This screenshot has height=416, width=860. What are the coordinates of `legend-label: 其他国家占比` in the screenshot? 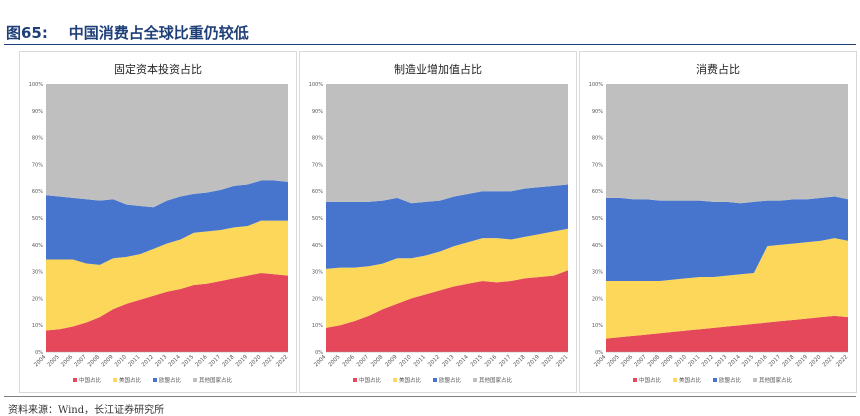 It's located at (216, 380).